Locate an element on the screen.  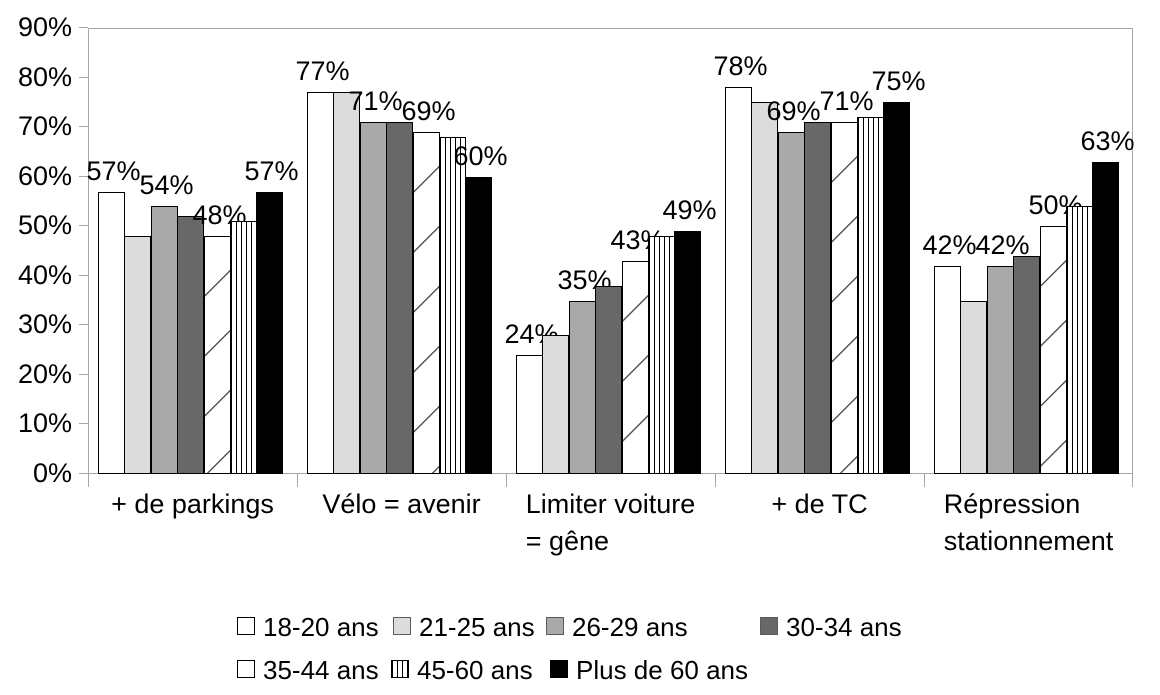
data-label: 60% is located at coordinates (480, 156).